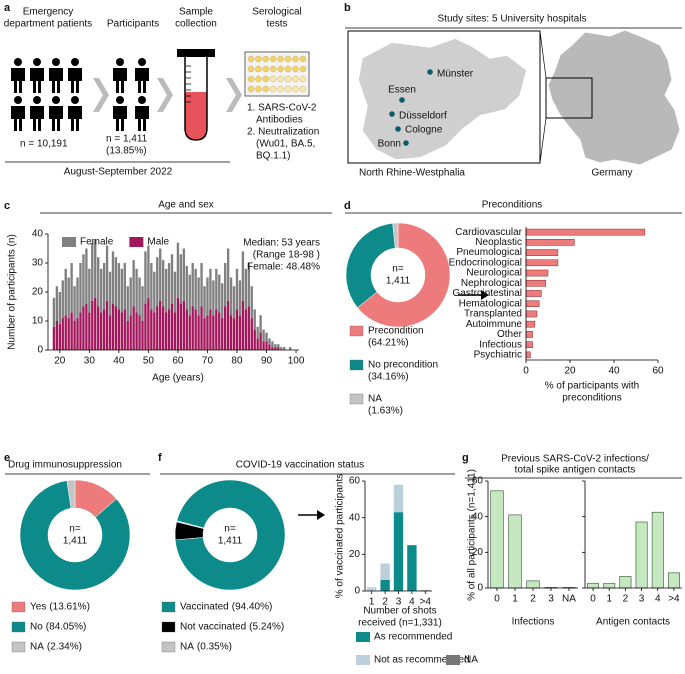 This screenshot has height=674, width=685. What do you see at coordinates (465, 458) in the screenshot?
I see `panel-label: g` at bounding box center [465, 458].